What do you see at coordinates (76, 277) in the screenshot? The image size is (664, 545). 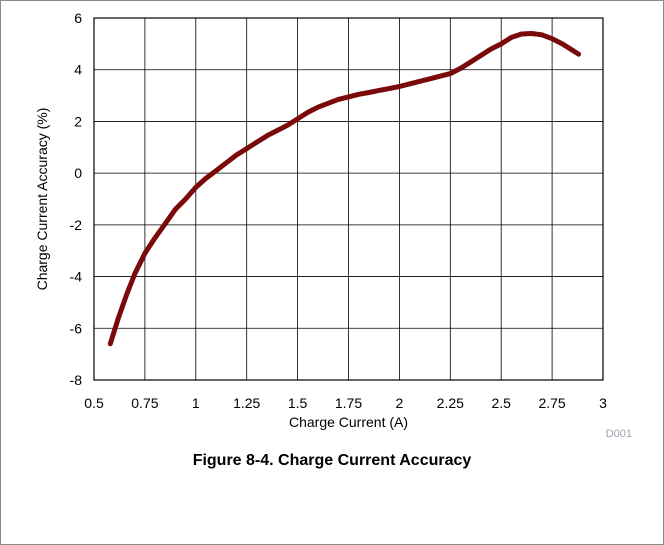 I see `y-tick-label: -4` at bounding box center [76, 277].